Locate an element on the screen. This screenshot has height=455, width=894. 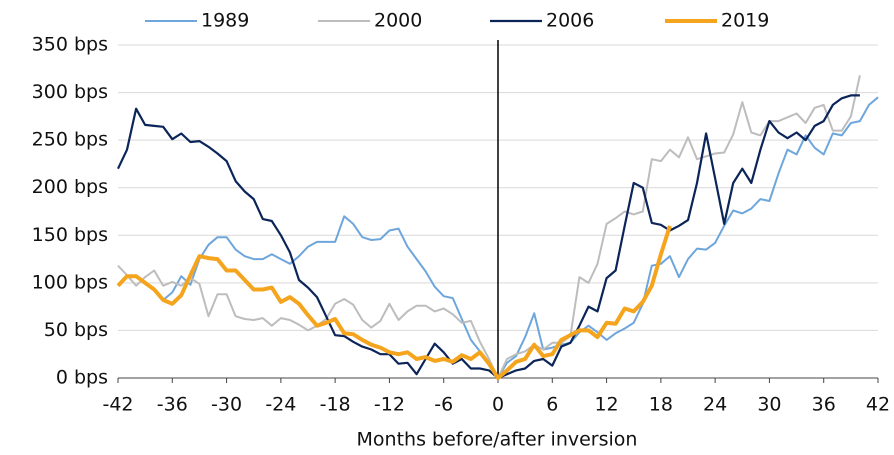
x-tick-label: -36 is located at coordinates (172, 405).